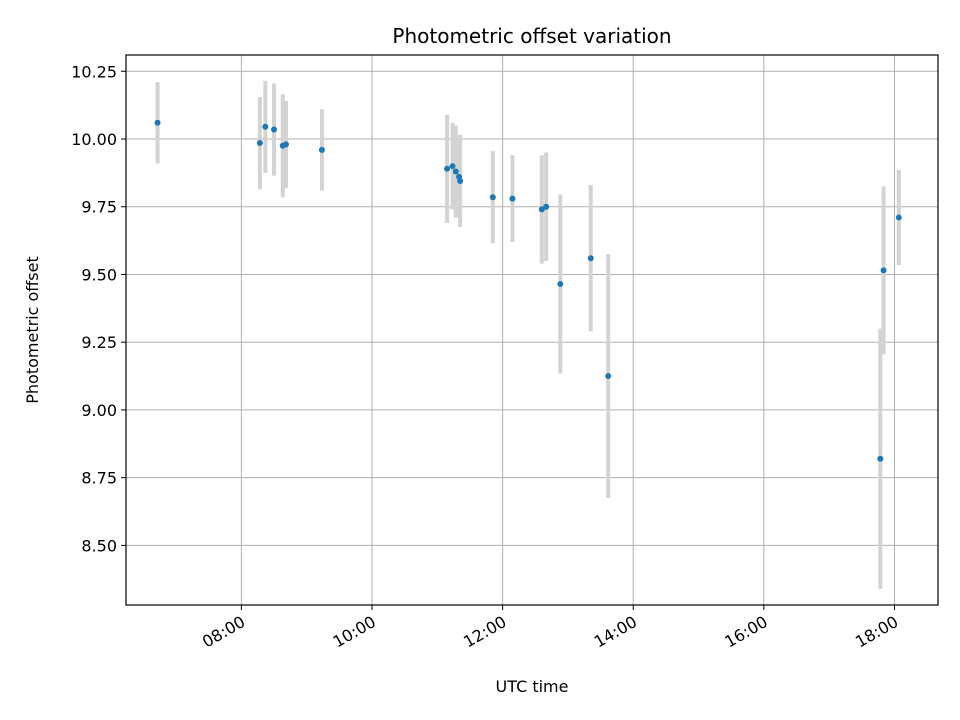 This screenshot has height=720, width=960. Describe the element at coordinates (98, 308) in the screenshot. I see `y-axis-ticks: 8.50 8.75 9.00 9.25 9.50 9.75 10.00 10.25` at that location.